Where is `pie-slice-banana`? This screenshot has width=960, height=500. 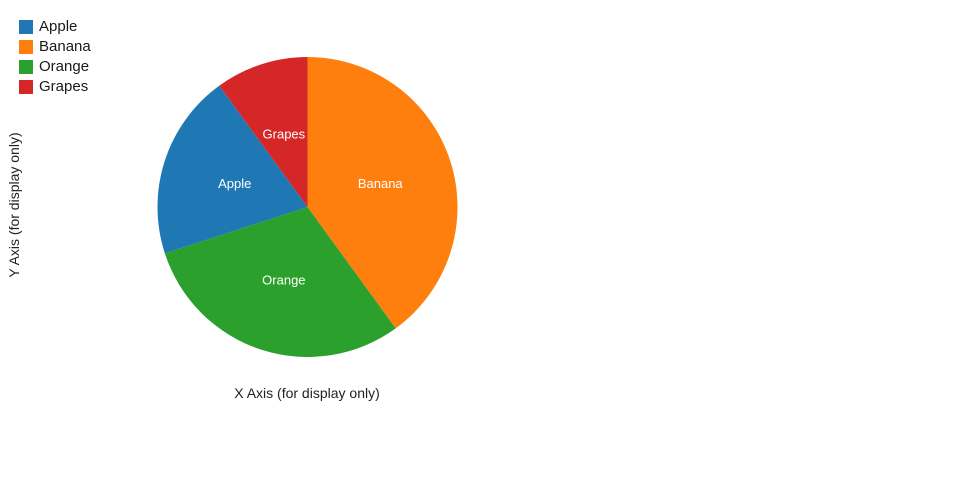
pie-slice-banana is located at coordinates (382, 193).